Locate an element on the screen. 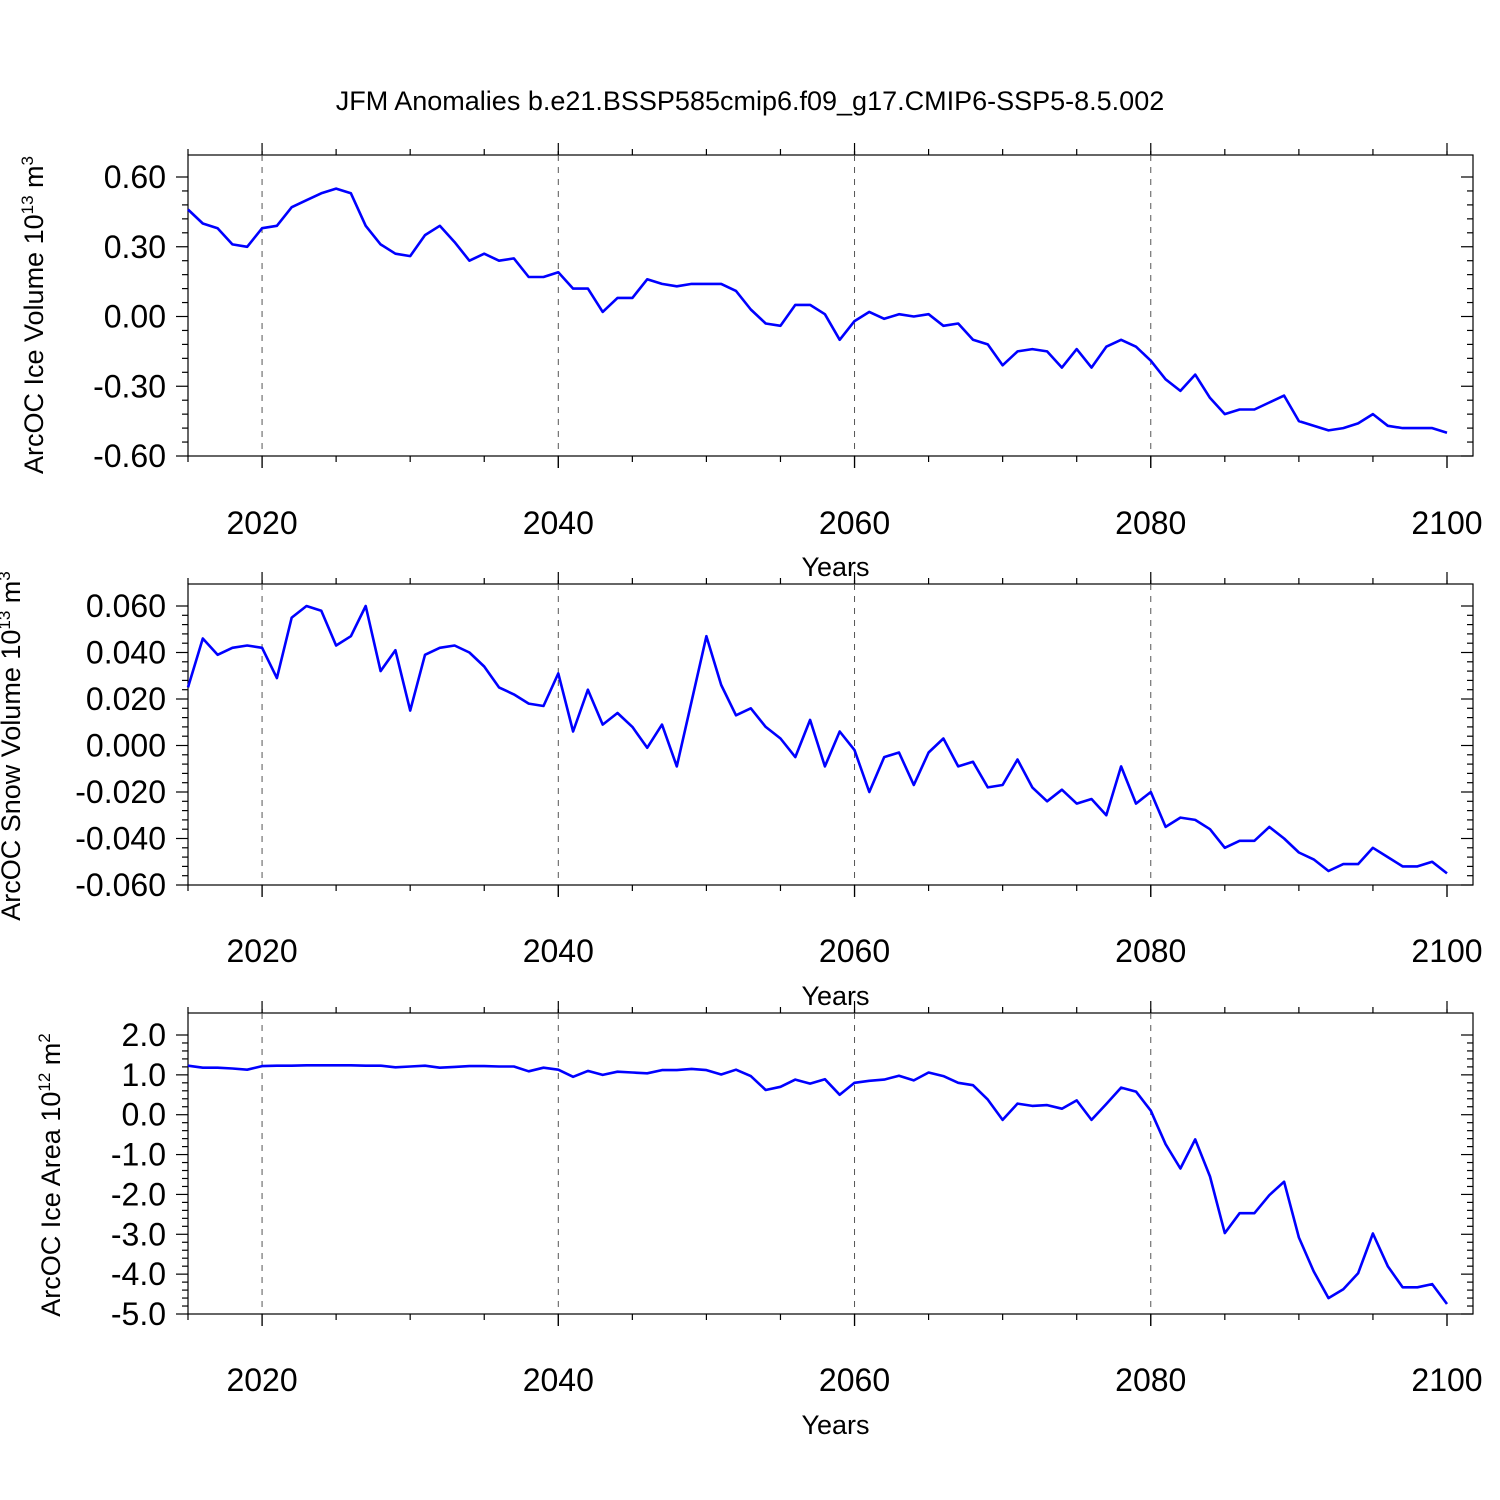 The width and height of the screenshot is (1500, 1500). y-axis-label: ArcOC Ice Area 1012 m2 is located at coordinates (50, 1175).